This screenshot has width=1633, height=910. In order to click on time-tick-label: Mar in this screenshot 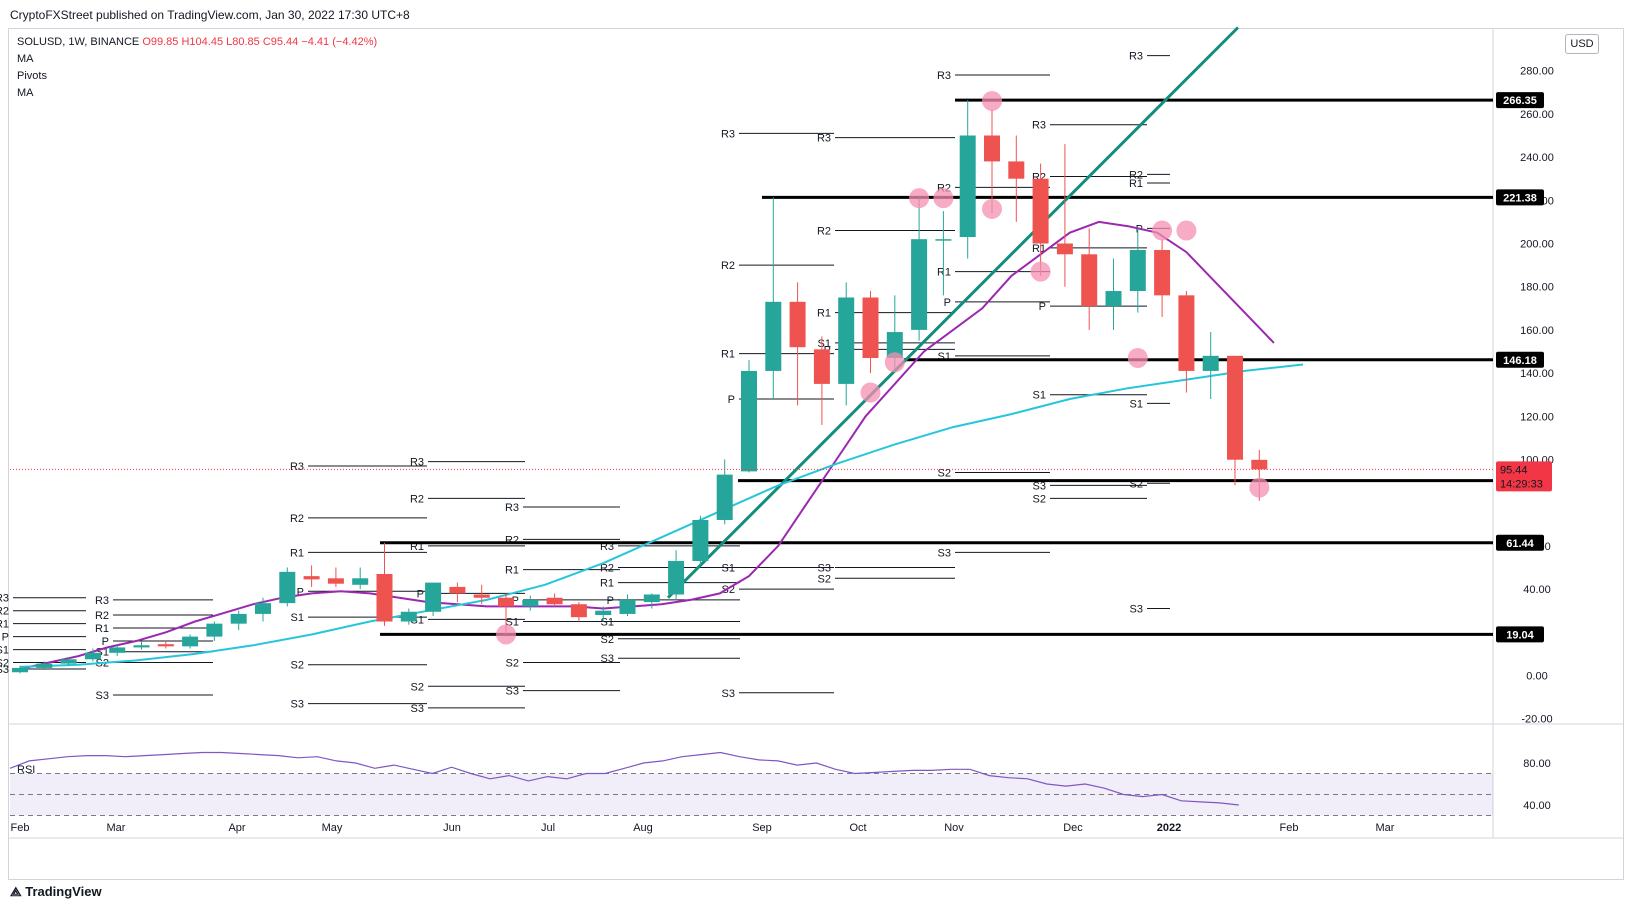, I will do `click(116, 828)`.